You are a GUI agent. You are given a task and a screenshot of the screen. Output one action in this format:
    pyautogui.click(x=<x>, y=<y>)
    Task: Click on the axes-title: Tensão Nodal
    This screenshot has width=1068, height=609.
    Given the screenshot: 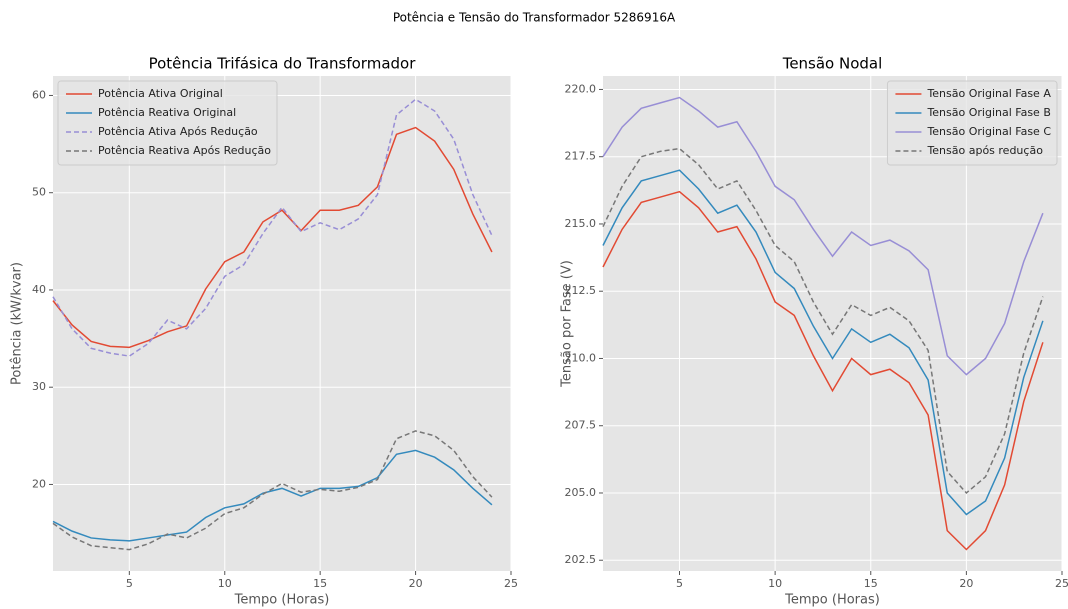 What is the action you would take?
    pyautogui.click(x=832, y=64)
    